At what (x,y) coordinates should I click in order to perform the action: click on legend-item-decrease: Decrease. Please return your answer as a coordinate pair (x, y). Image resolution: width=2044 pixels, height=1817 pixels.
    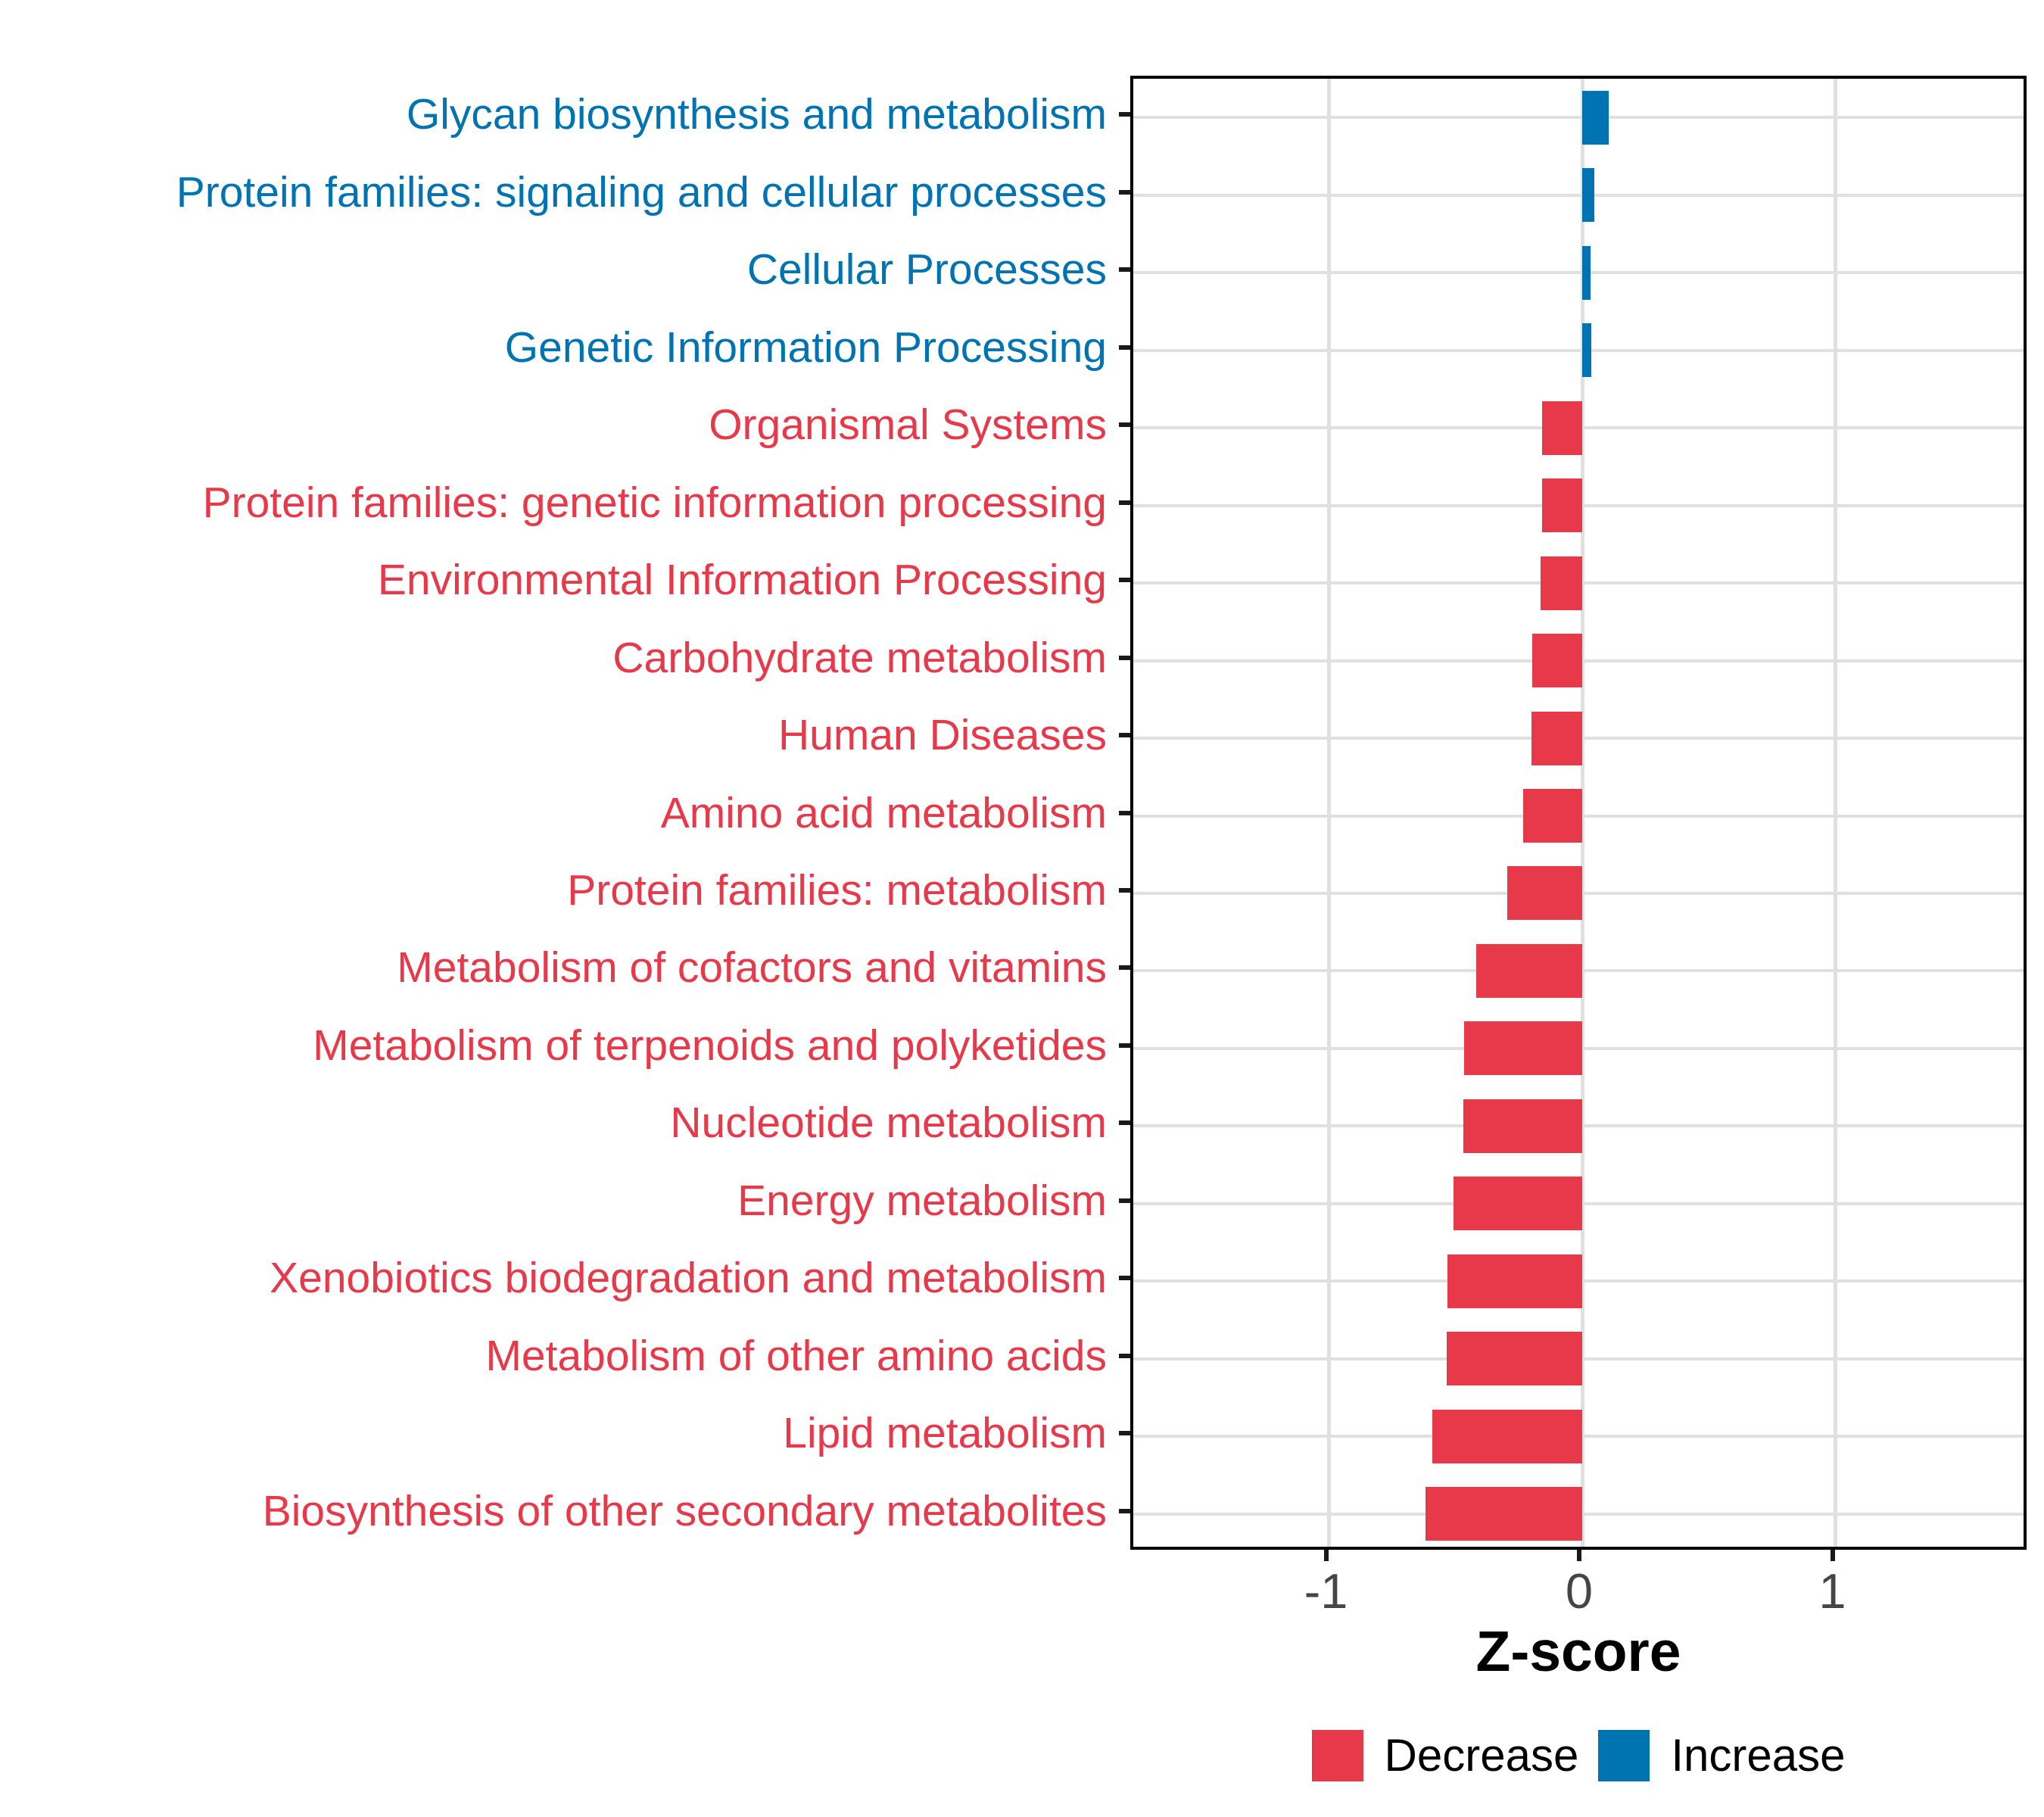
    Looking at the image, I should click on (1445, 1755).